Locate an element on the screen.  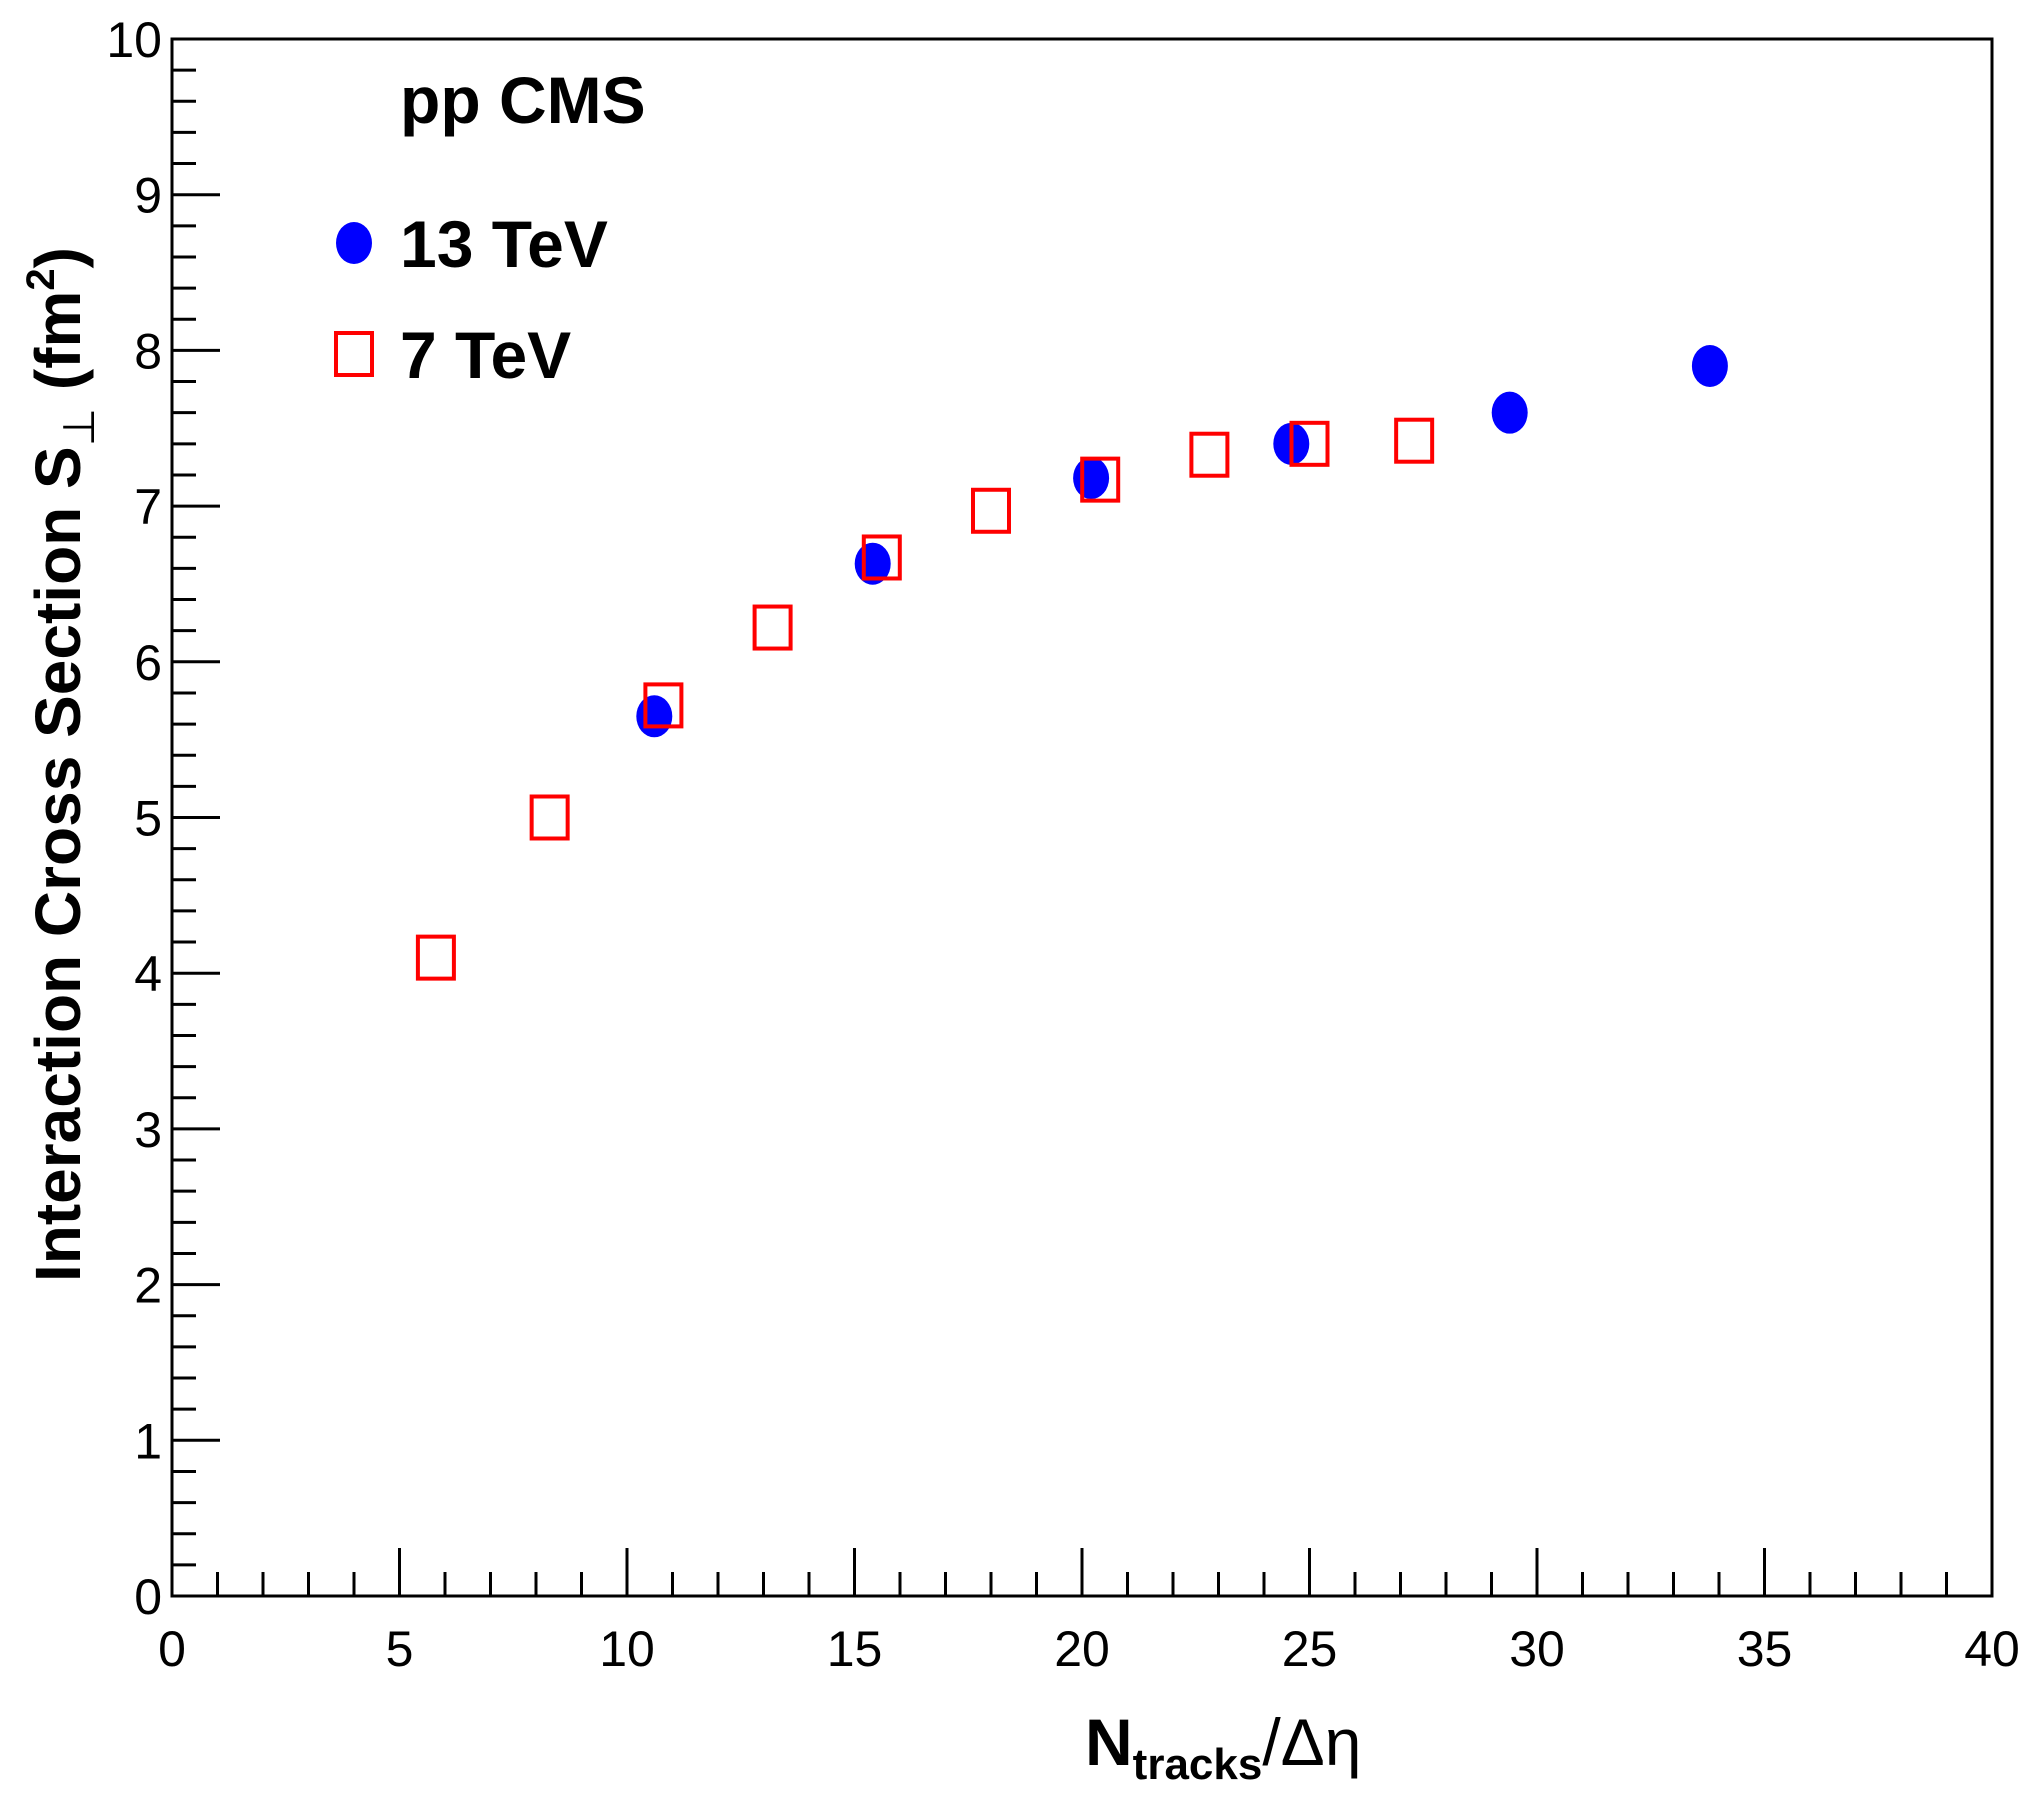
legend-label: 7 TeV is located at coordinates (485, 355).